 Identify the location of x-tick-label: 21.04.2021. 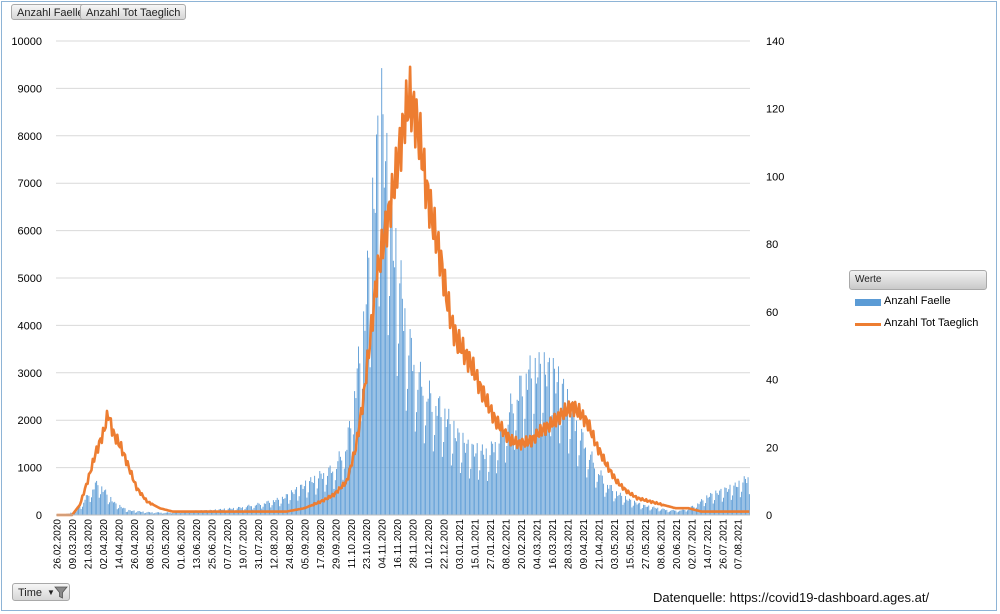
(599, 544).